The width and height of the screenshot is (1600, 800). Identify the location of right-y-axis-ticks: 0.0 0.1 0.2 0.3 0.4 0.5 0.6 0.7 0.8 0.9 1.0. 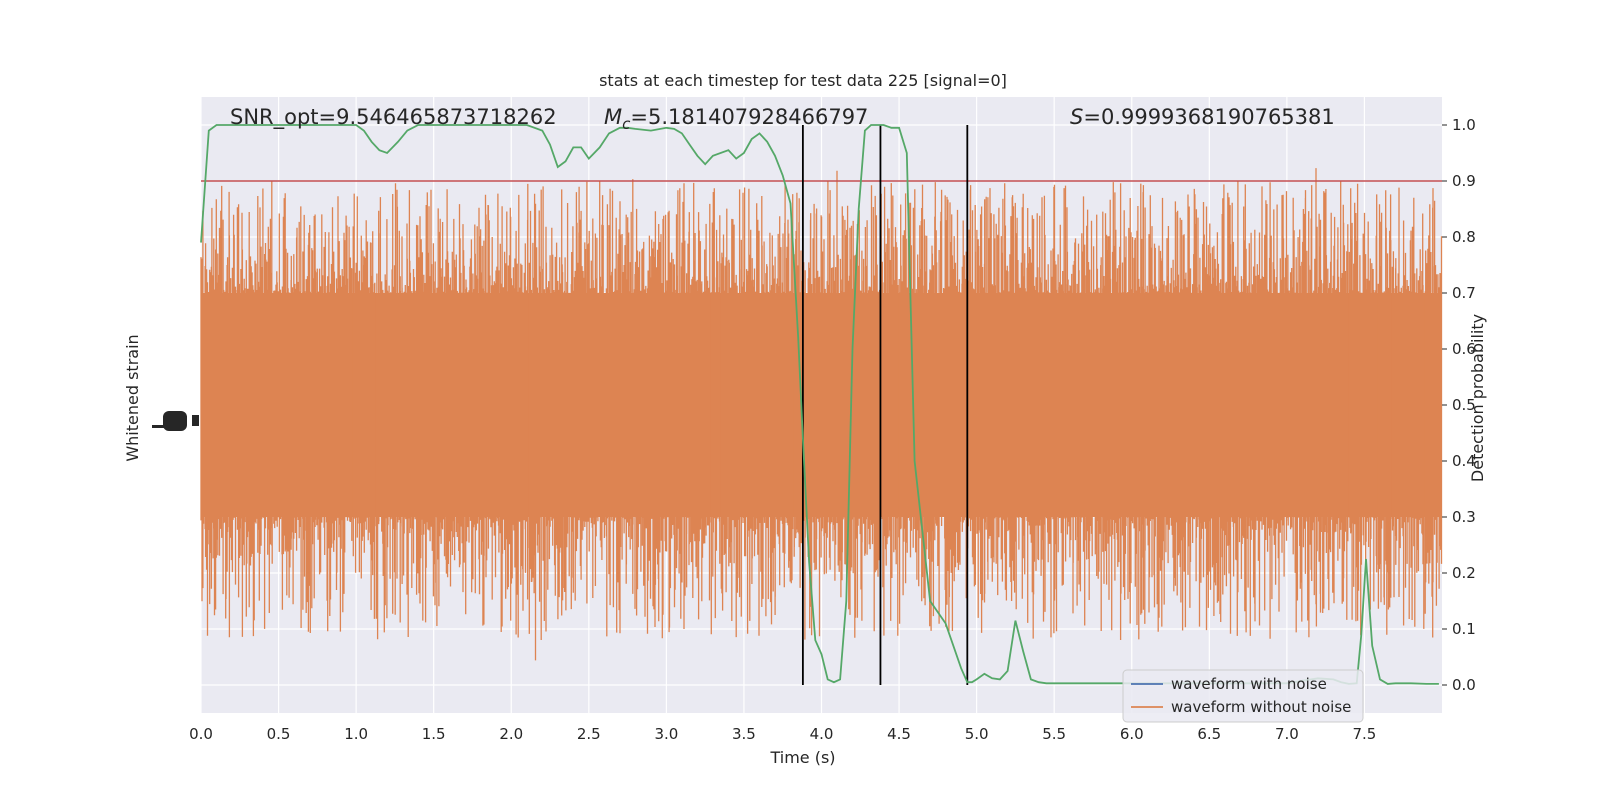
(1459, 405).